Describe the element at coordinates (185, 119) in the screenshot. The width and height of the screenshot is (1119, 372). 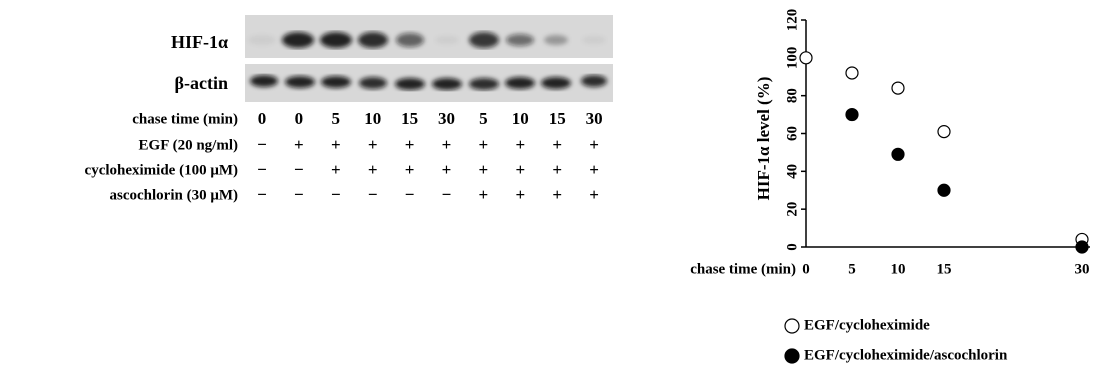
I see `condition-label: chase time (min)` at that location.